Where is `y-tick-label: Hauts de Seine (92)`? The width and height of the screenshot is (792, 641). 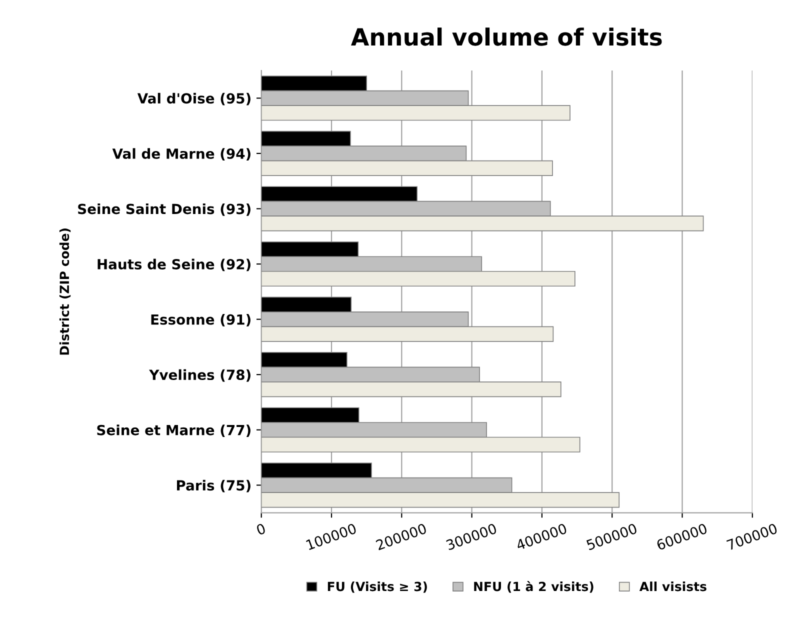
y-tick-label: Hauts de Seine (92) is located at coordinates (174, 265).